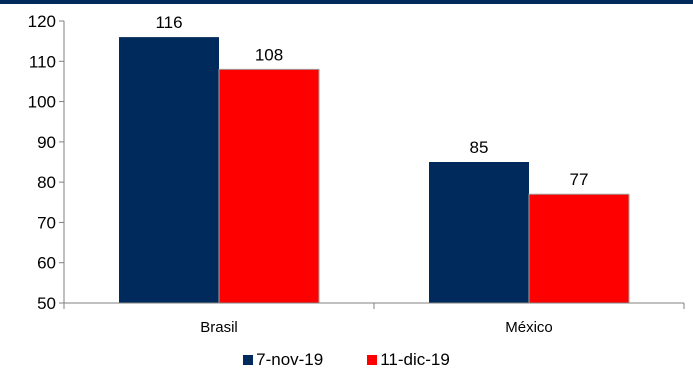 The image size is (693, 370). Describe the element at coordinates (269, 54) in the screenshot. I see `data-label: 108` at that location.